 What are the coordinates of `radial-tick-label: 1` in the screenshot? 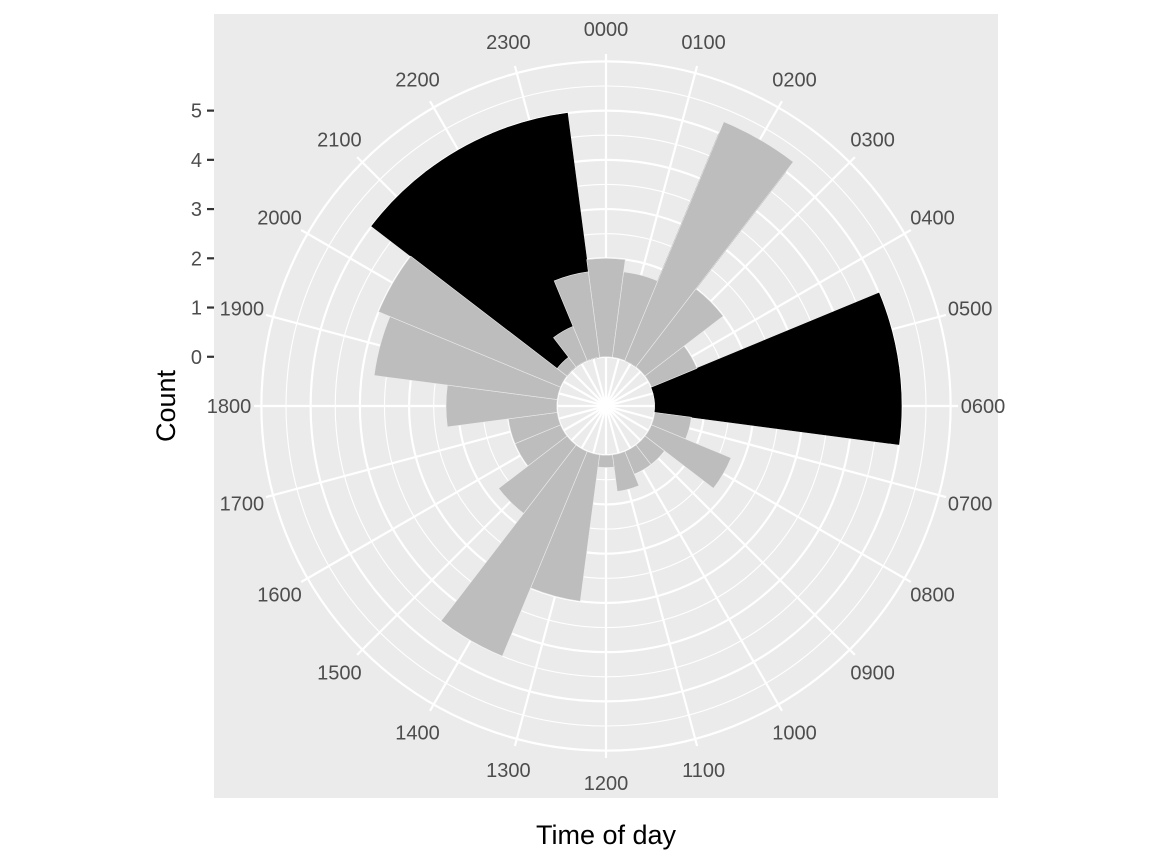 It's located at (196, 309).